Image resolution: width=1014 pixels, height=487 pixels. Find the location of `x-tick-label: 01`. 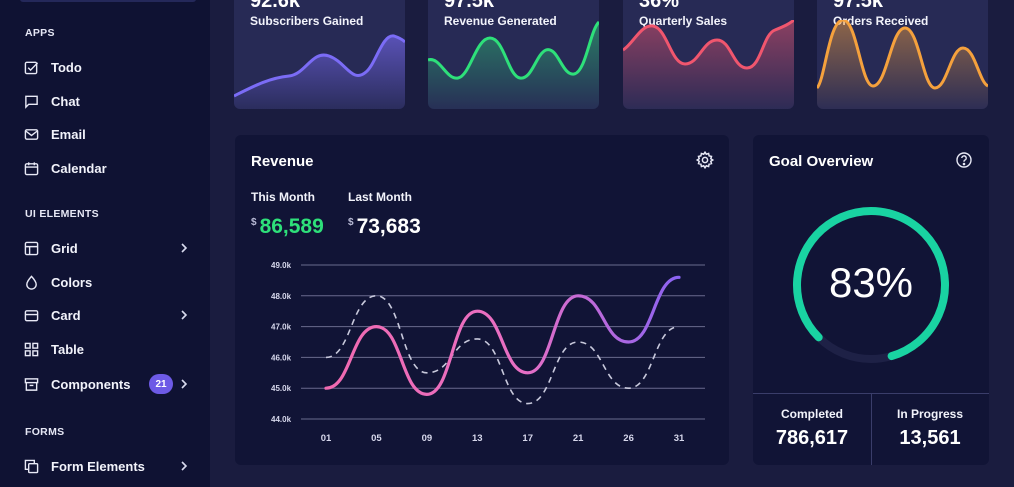

x-tick-label: 01 is located at coordinates (326, 438).